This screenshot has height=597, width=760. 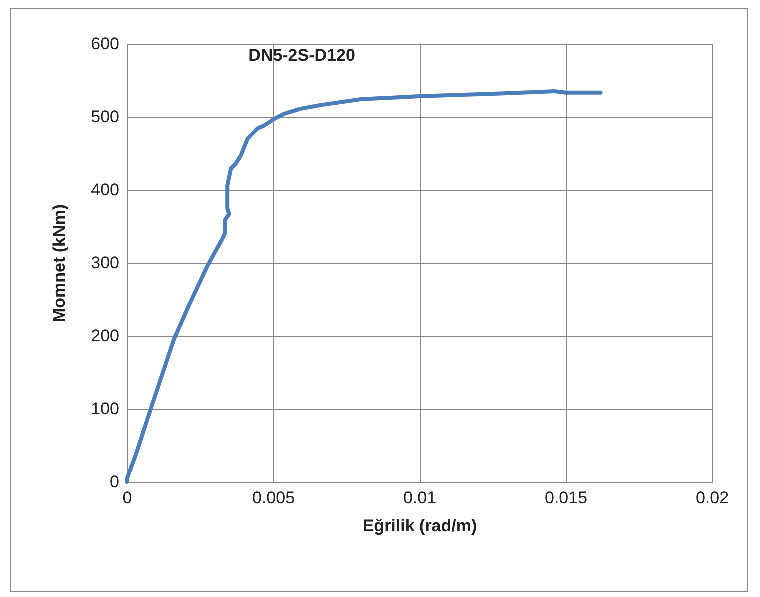 I want to click on y-tick-label: 100, so click(x=105, y=409).